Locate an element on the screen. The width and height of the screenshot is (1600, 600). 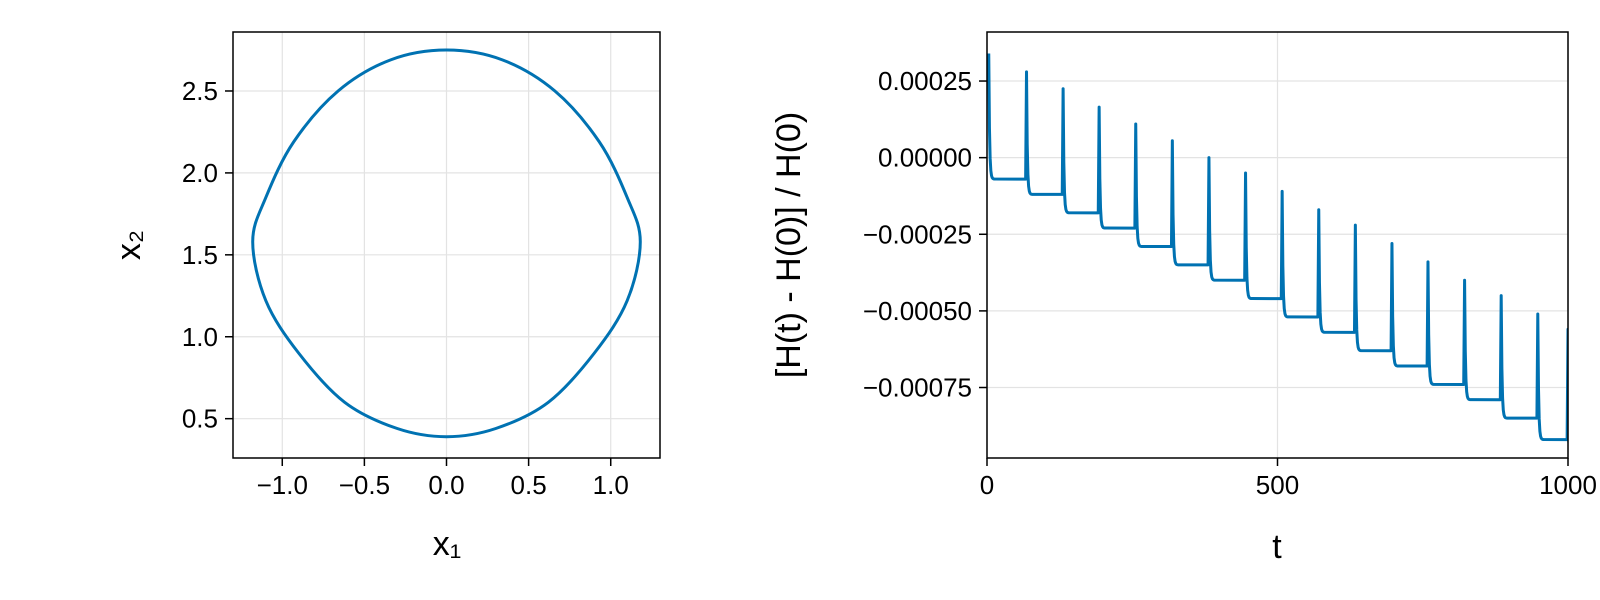
energy-error-x-tick-label: 1000 is located at coordinates (1568, 485).